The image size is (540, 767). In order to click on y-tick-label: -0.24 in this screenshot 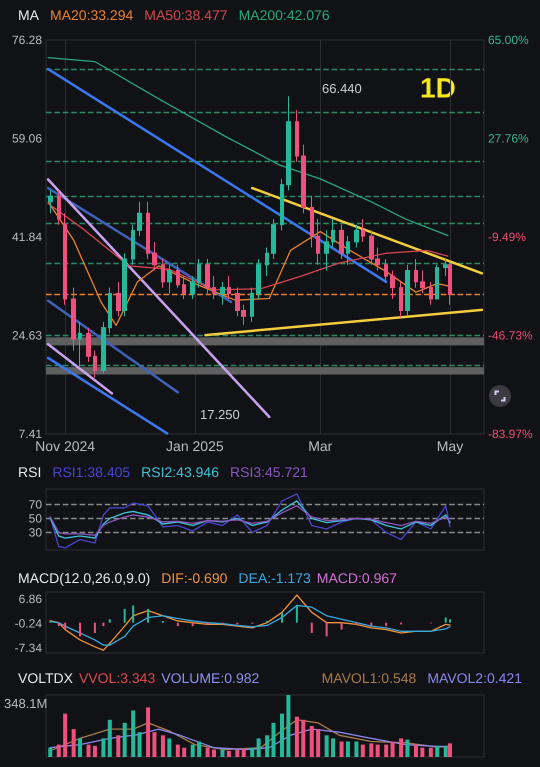, I will do `click(28, 623)`.